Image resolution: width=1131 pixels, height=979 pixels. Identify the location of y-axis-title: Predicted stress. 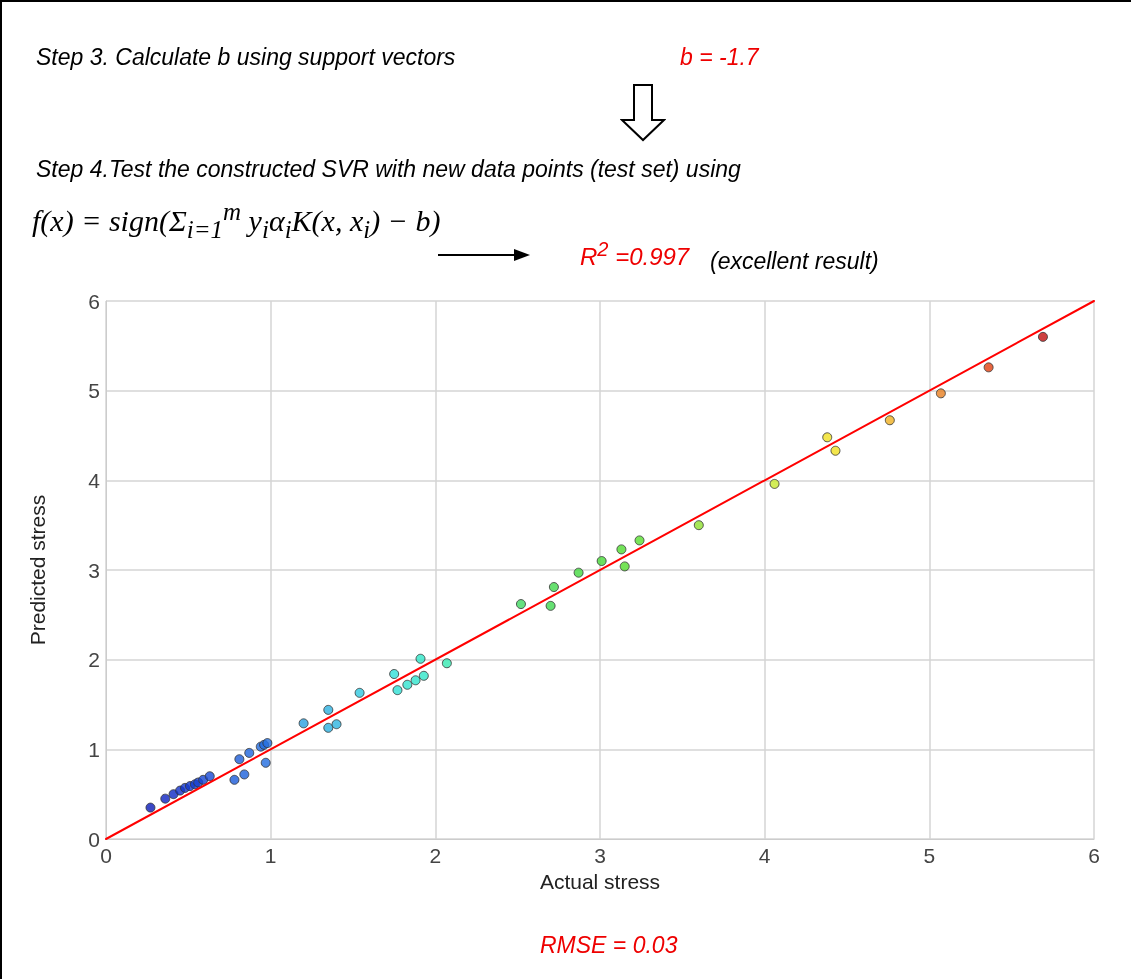
(37, 570).